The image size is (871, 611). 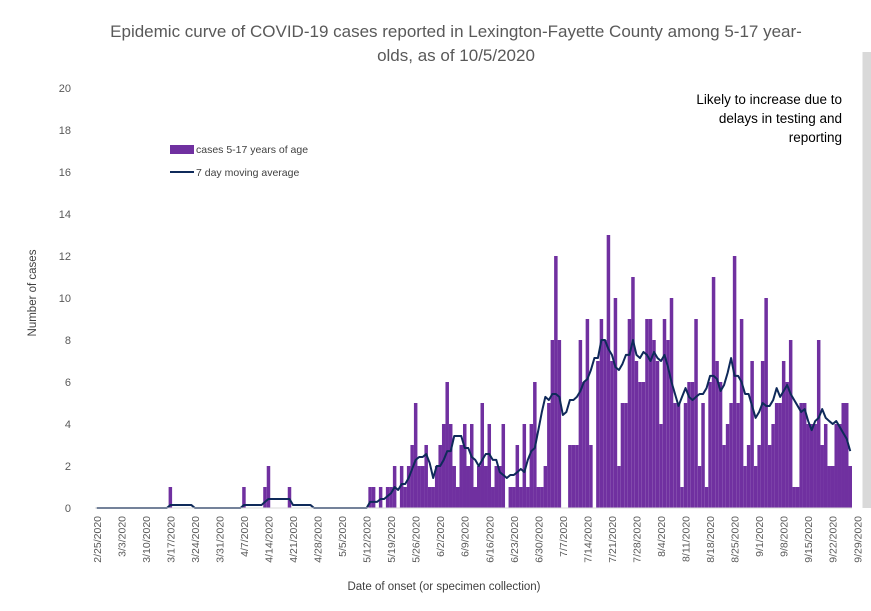 I want to click on x-tick-8-25-2020: 8/25/2020, so click(x=736, y=539).